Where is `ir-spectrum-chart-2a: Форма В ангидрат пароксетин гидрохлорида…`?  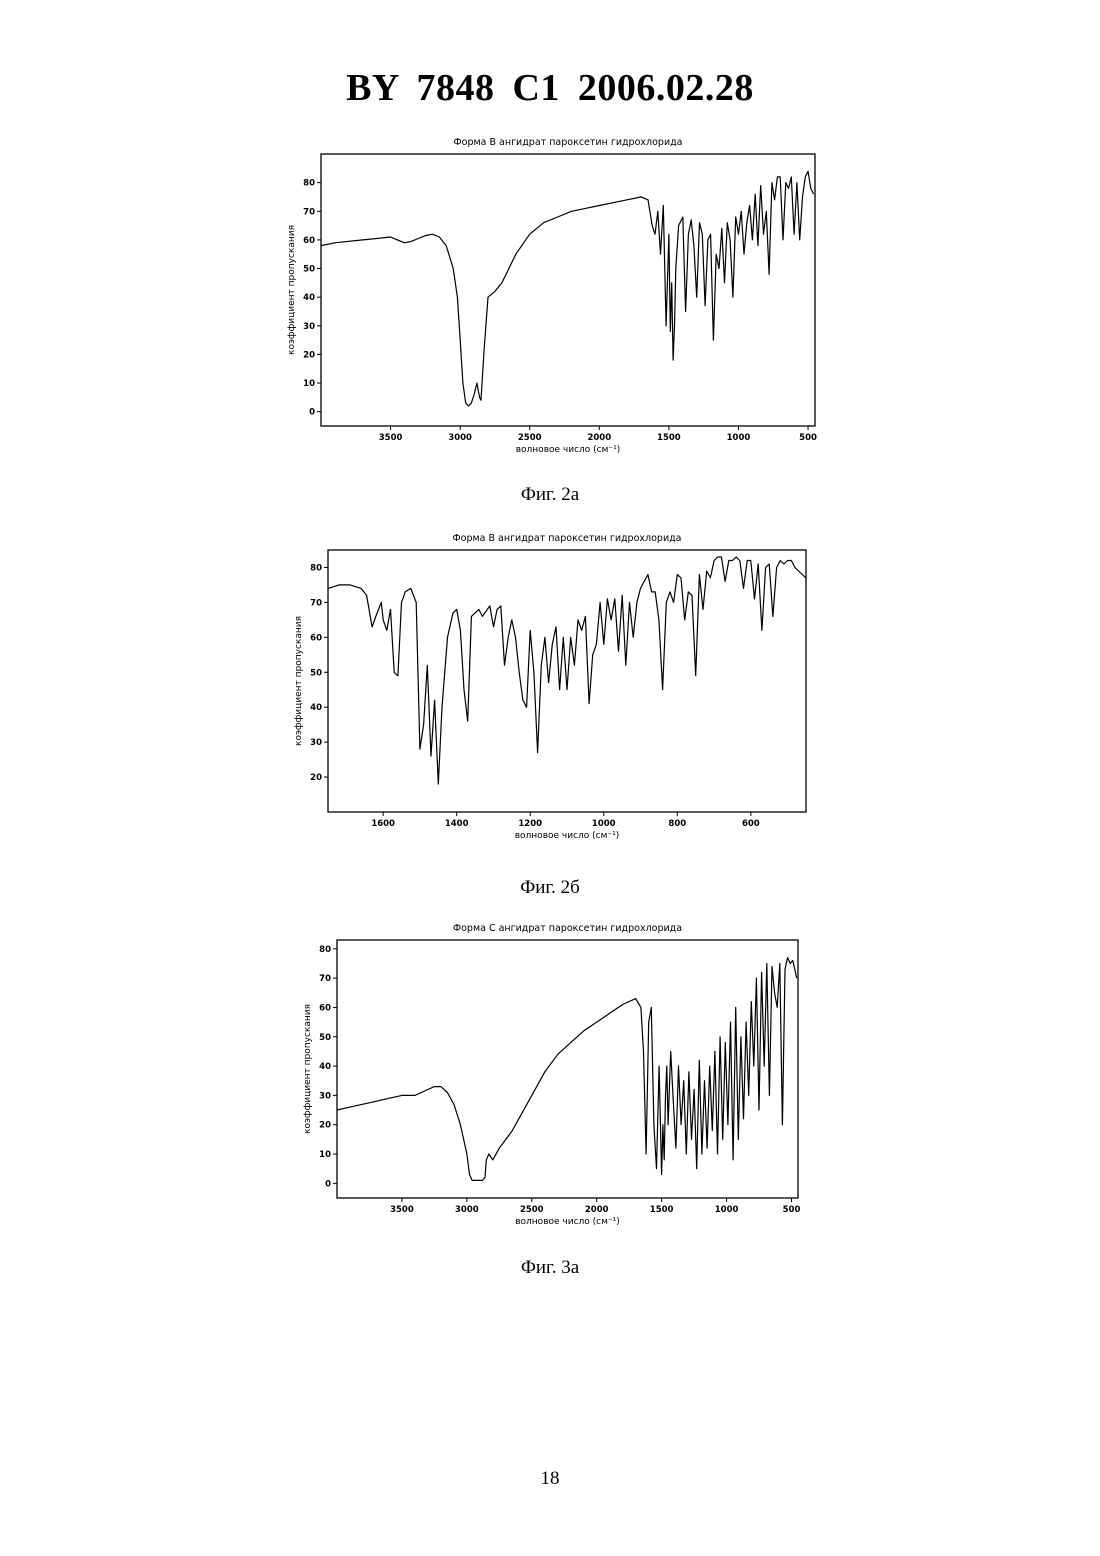
ir-spectrum-chart-2a: Форма В ангидрат пароксетин гидрохлорида… is located at coordinates (558, 293).